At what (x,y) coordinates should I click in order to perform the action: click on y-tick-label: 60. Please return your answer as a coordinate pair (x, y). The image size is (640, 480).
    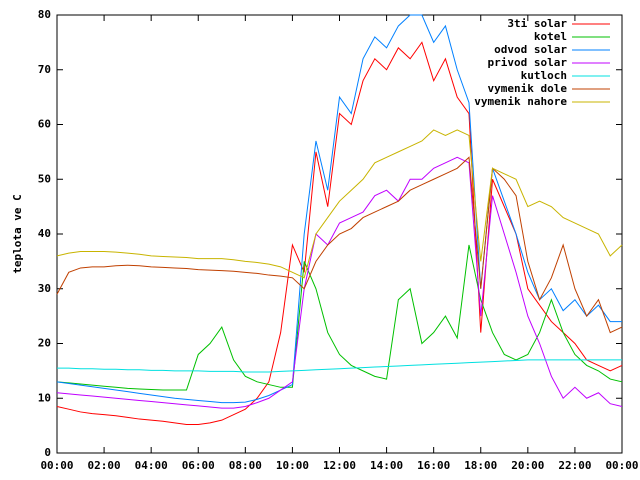
    Looking at the image, I should click on (44, 124).